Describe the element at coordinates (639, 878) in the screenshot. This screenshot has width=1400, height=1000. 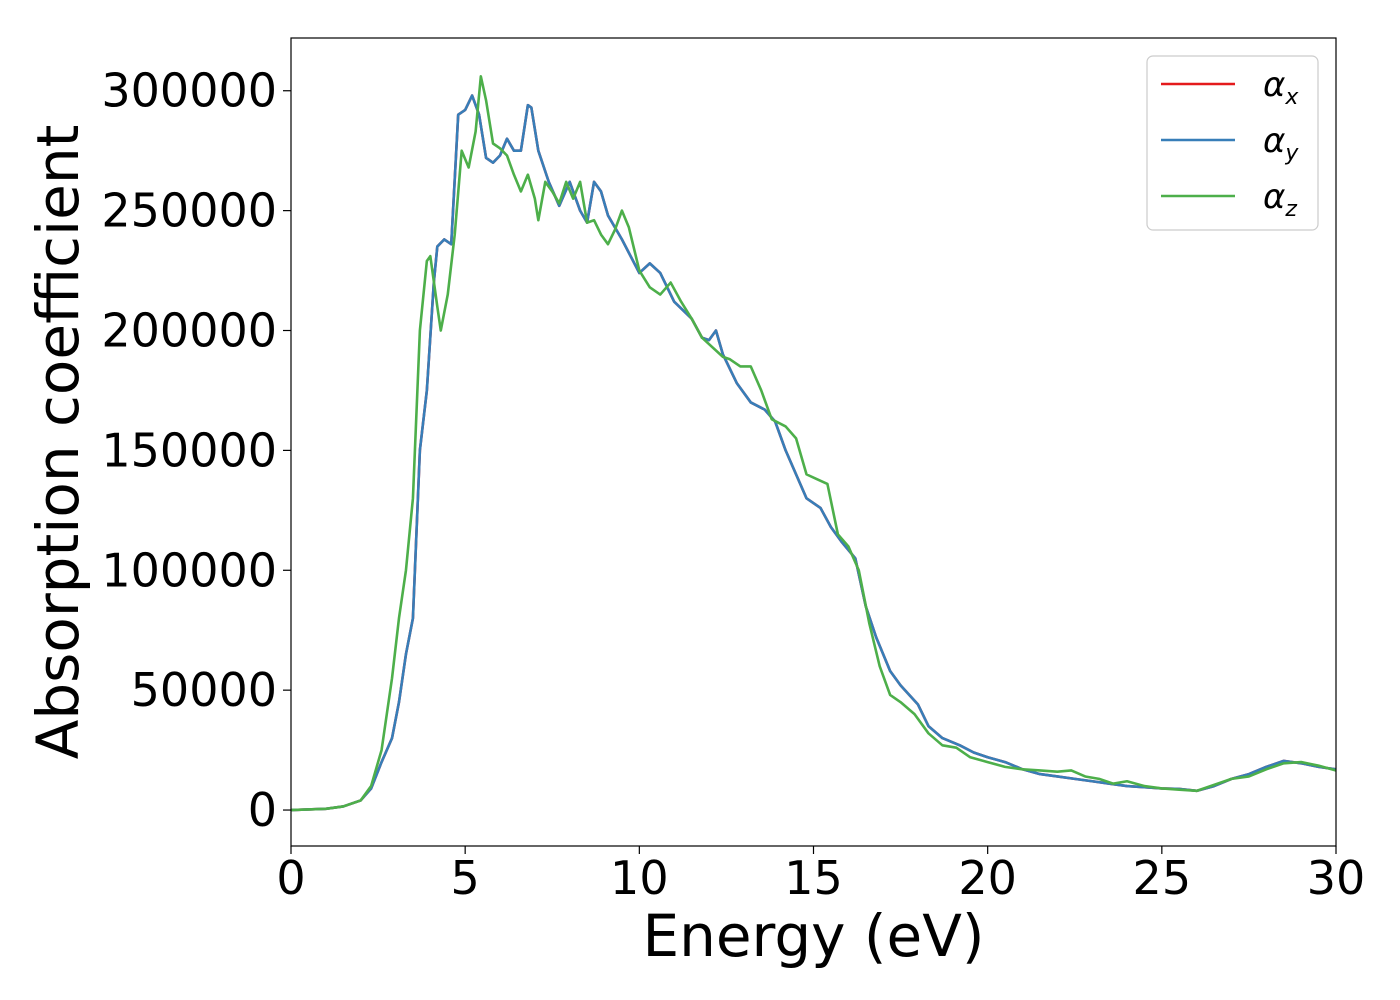
I see `x-tick-label: 10` at that location.